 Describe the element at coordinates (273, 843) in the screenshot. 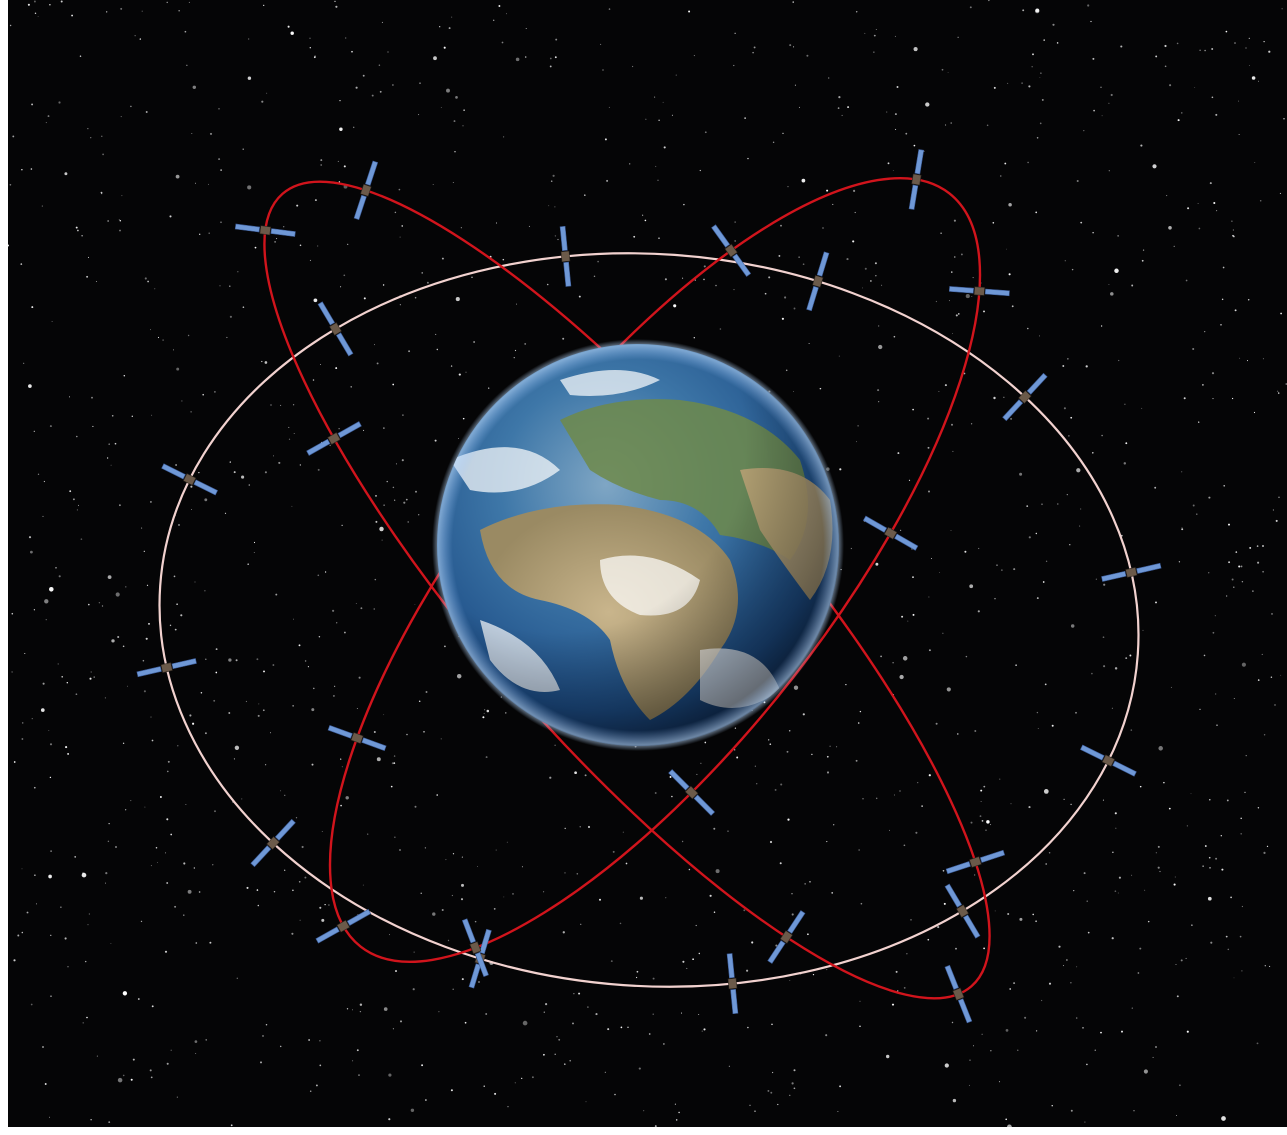

I see `satellite-body` at that location.